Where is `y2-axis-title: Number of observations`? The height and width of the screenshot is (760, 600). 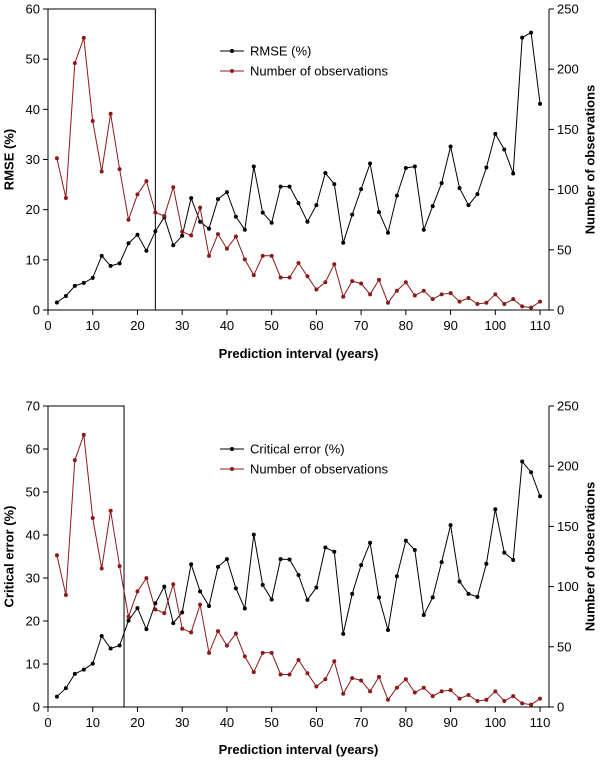 y2-axis-title: Number of observations is located at coordinates (589, 160).